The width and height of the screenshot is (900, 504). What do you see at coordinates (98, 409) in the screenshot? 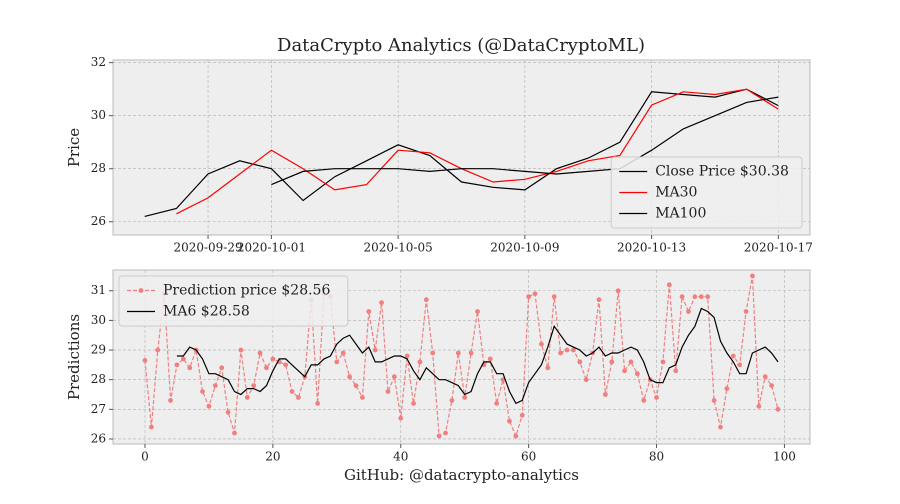
I see `y-tick-label: 27` at bounding box center [98, 409].